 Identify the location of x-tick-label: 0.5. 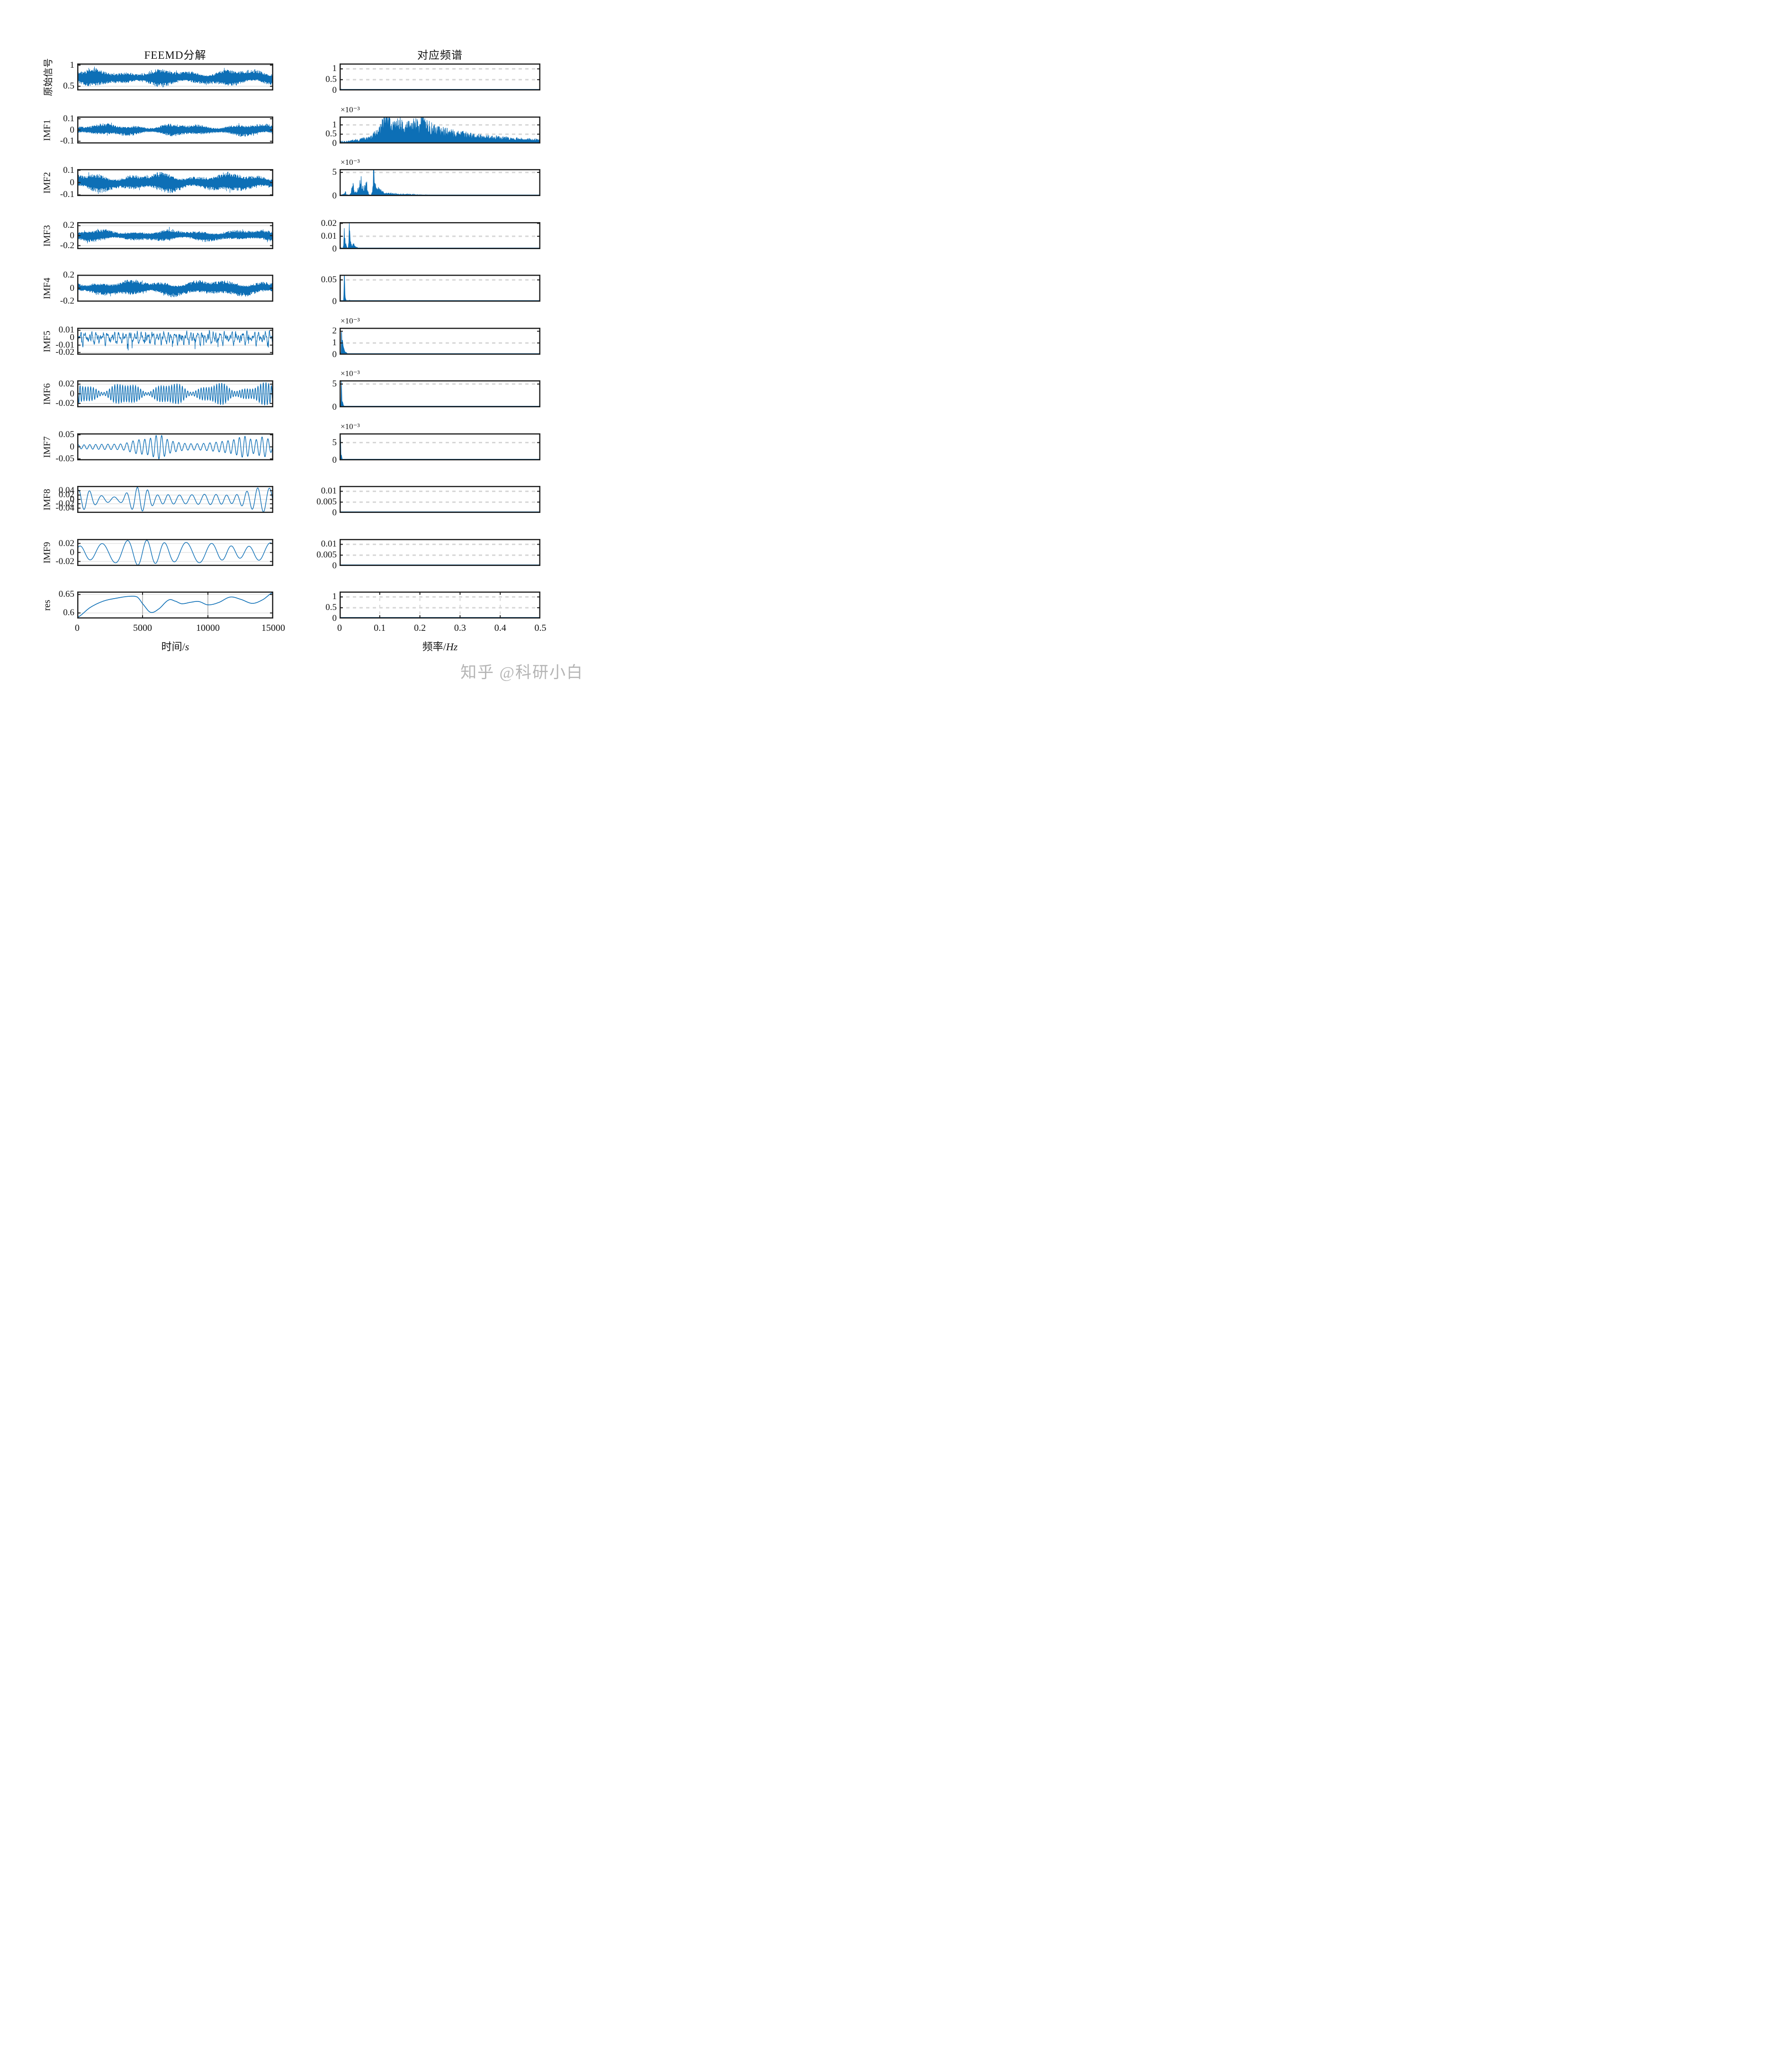
(540, 628).